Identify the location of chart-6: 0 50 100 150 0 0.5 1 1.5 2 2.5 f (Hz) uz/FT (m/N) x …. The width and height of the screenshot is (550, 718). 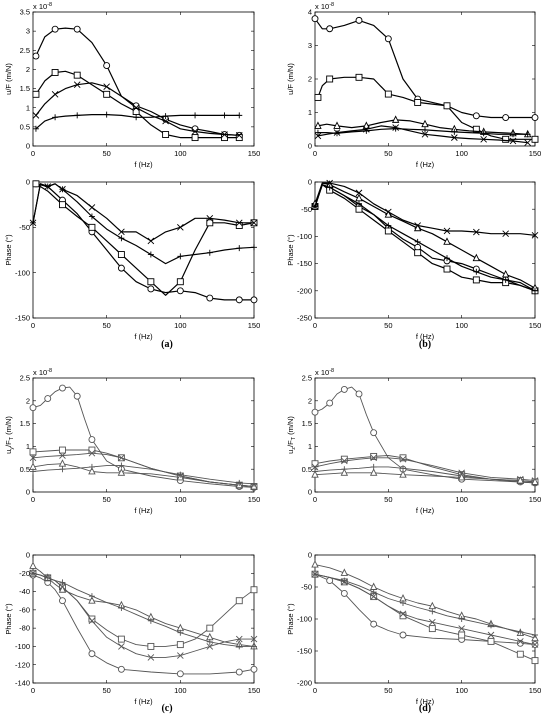
(413, 441).